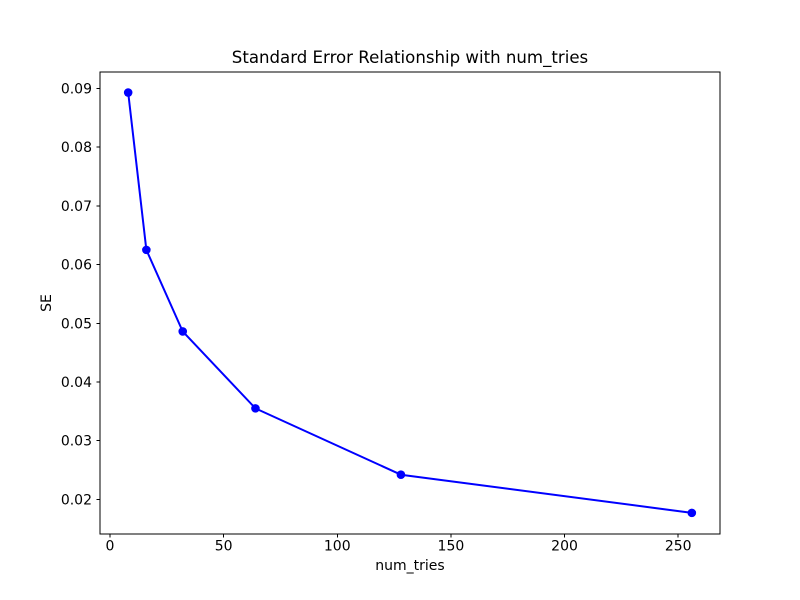 This screenshot has width=800, height=600. What do you see at coordinates (47, 303) in the screenshot?
I see `y-axis-label: SE` at bounding box center [47, 303].